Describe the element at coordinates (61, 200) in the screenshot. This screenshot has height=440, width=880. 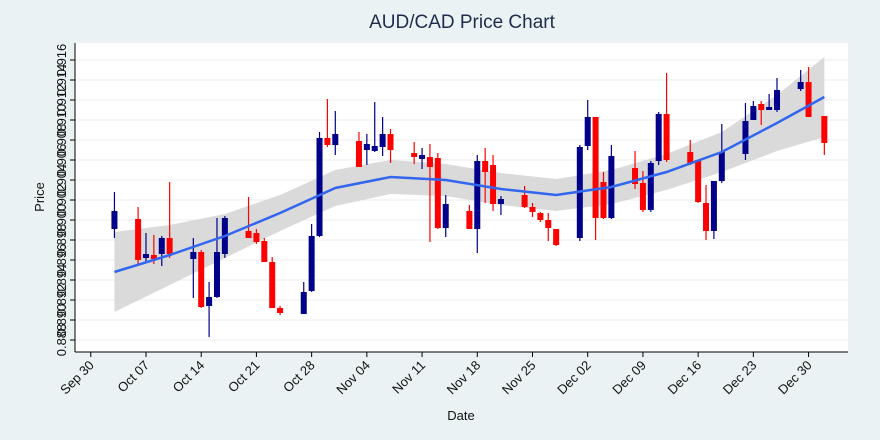
I see `y-tick-label: 0.902` at that location.